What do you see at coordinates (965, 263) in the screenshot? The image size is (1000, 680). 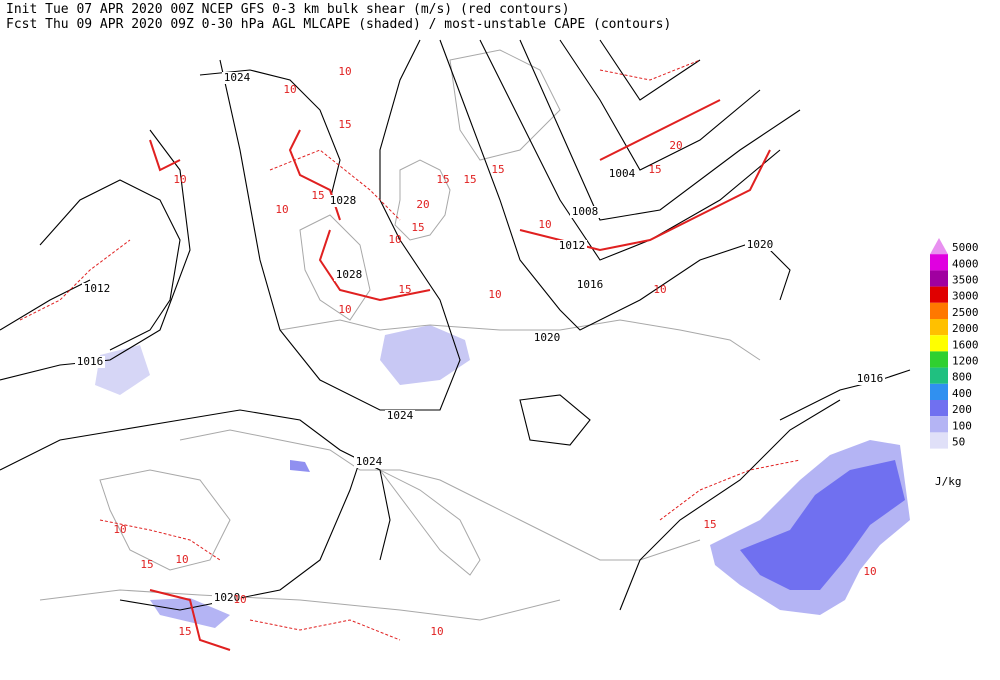 I see `legend-label: 4000` at bounding box center [965, 263].